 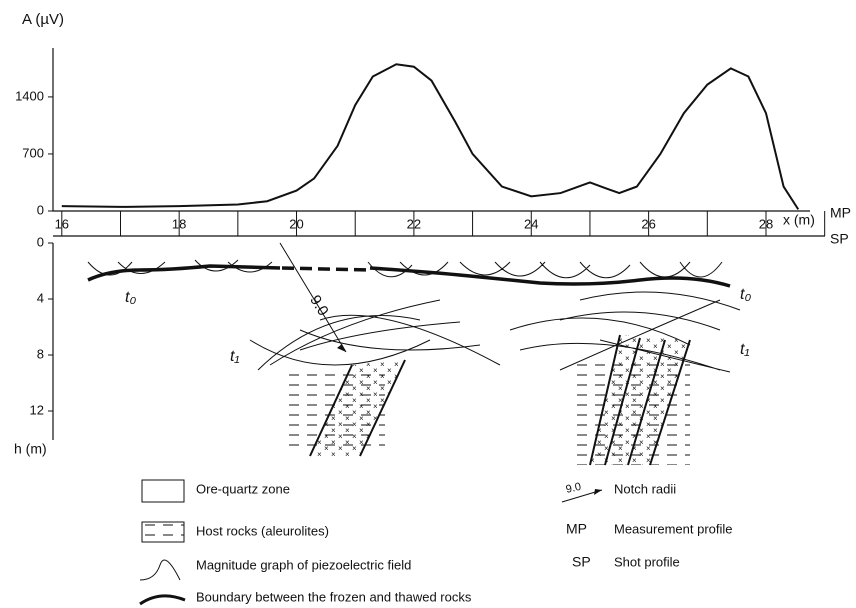 I want to click on legend, so click(x=371, y=542).